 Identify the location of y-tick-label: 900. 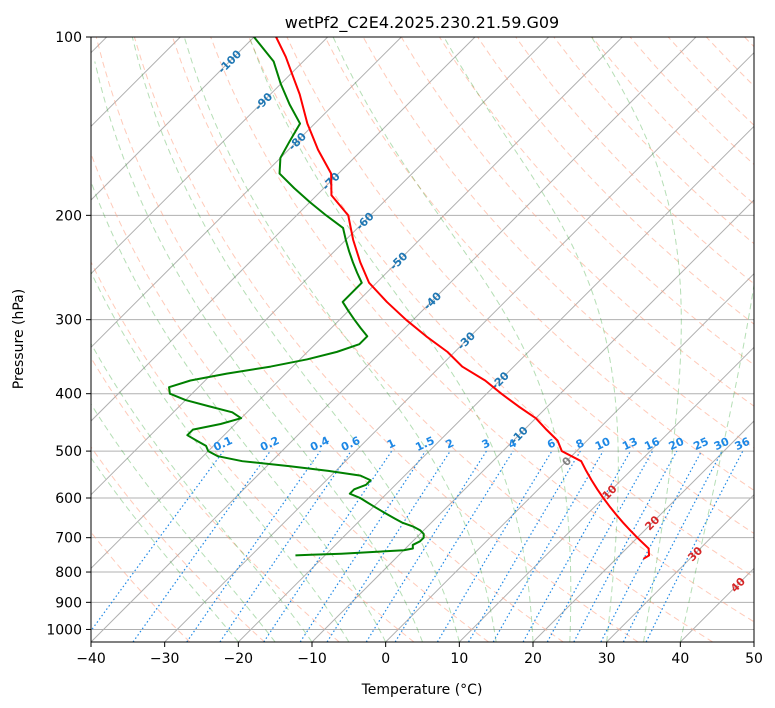
(68, 603).